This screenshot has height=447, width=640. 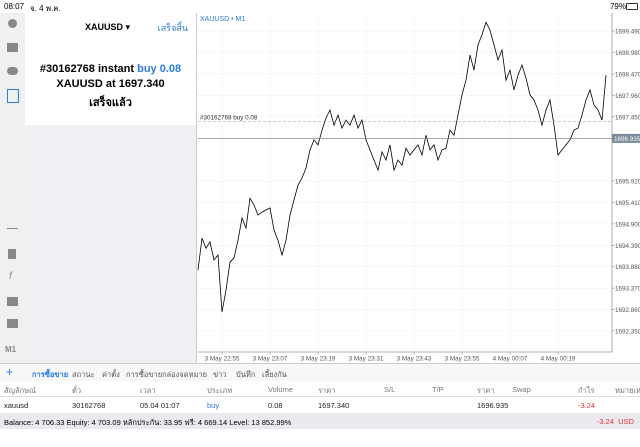 What do you see at coordinates (86, 84) in the screenshot?
I see `order-symbol-at: XAUUSD at` at bounding box center [86, 84].